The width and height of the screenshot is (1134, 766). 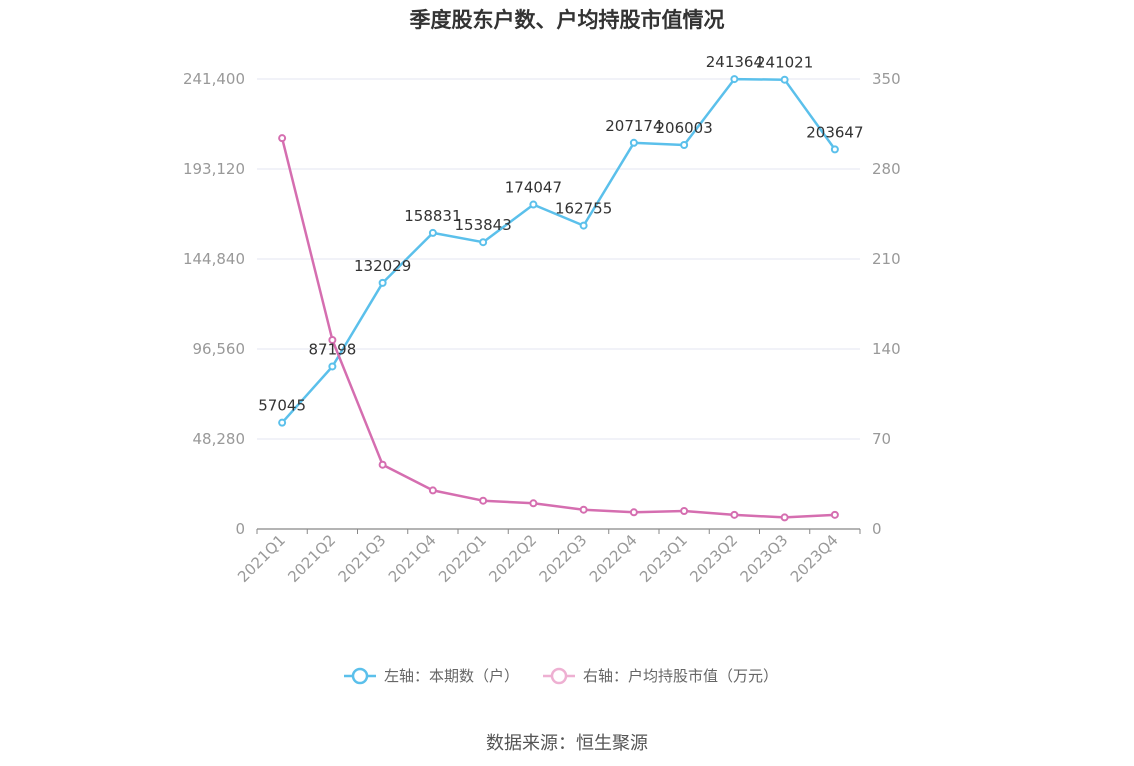 I want to click on y-left-tick-label: 48,280, so click(x=219, y=439).